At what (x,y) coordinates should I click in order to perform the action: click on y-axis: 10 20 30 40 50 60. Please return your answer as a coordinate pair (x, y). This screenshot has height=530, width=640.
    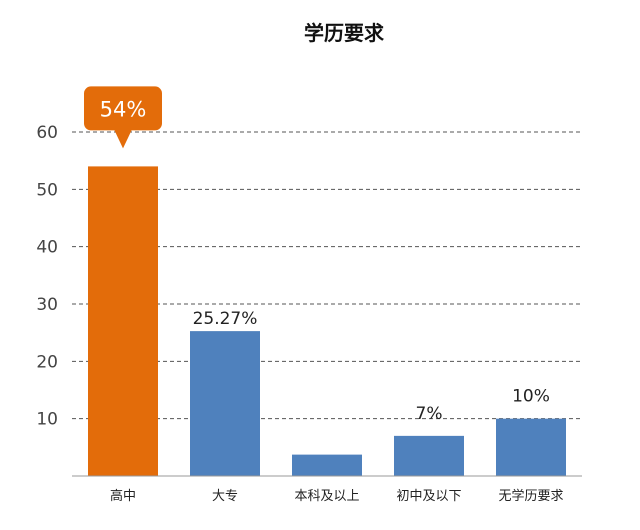
    Looking at the image, I should click on (47, 276).